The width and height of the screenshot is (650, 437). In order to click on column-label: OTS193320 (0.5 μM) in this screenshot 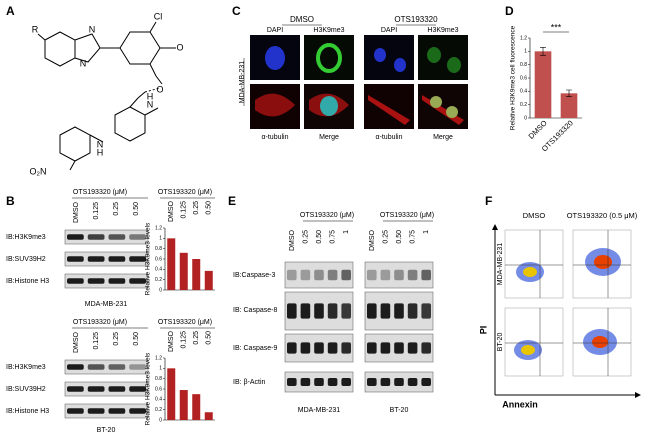, I will do `click(602, 215)`.